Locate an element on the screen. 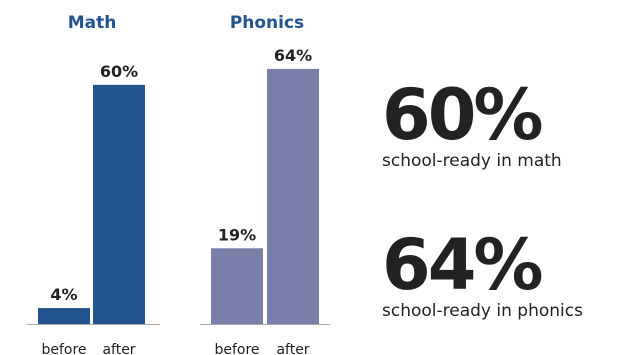  data-label-math-before: 4% is located at coordinates (63, 294).